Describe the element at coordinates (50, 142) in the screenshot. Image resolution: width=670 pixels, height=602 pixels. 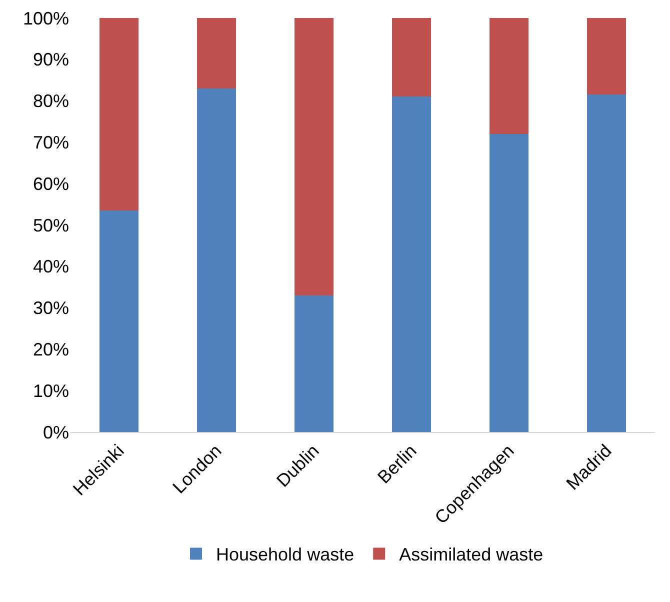
I see `y-tick-label: 70%` at that location.